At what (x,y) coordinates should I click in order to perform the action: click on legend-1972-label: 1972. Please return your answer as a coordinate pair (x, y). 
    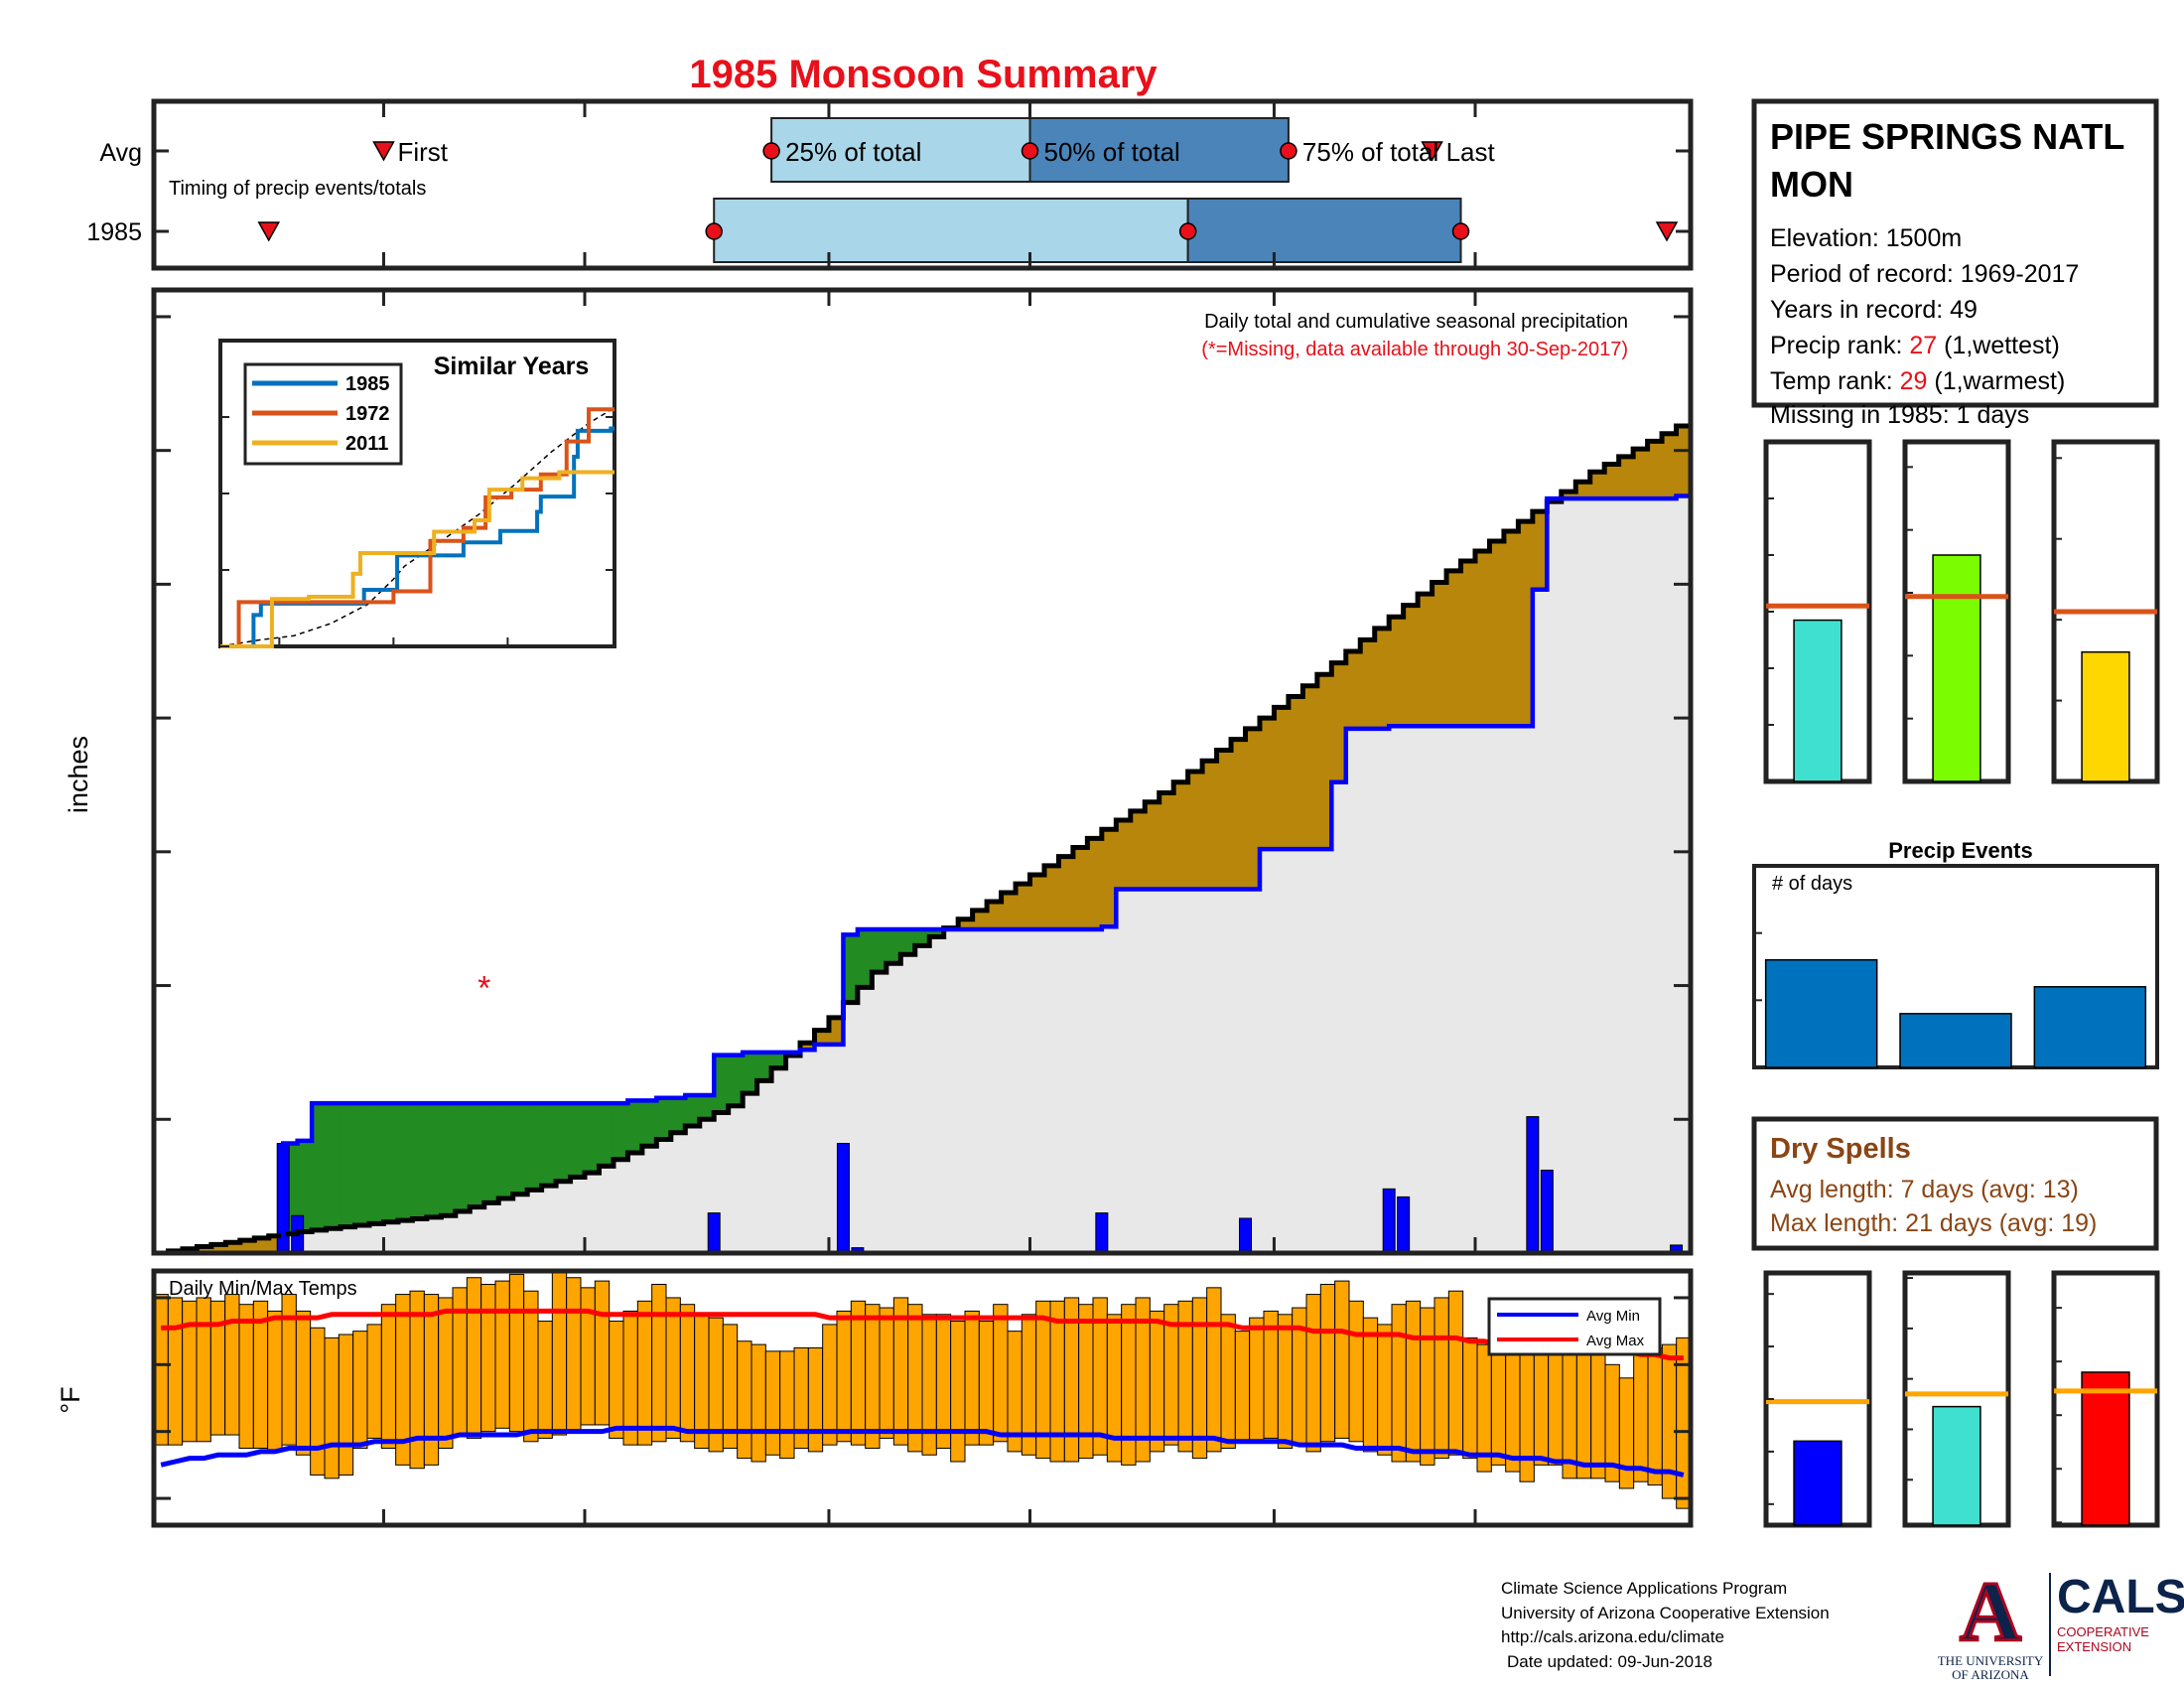
    Looking at the image, I should click on (367, 414).